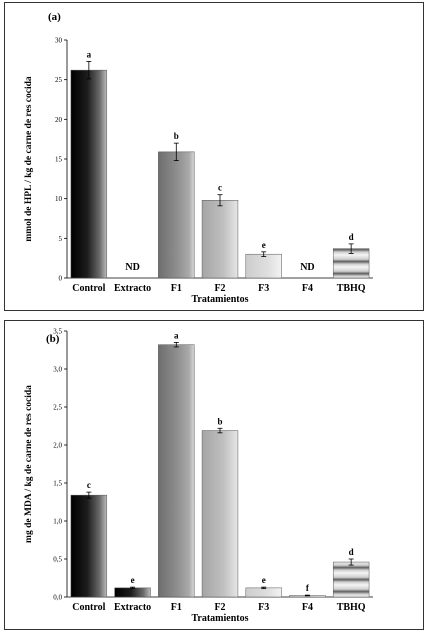 Image resolution: width=427 pixels, height=632 pixels. I want to click on y-tick-label: 5, so click(61, 239).